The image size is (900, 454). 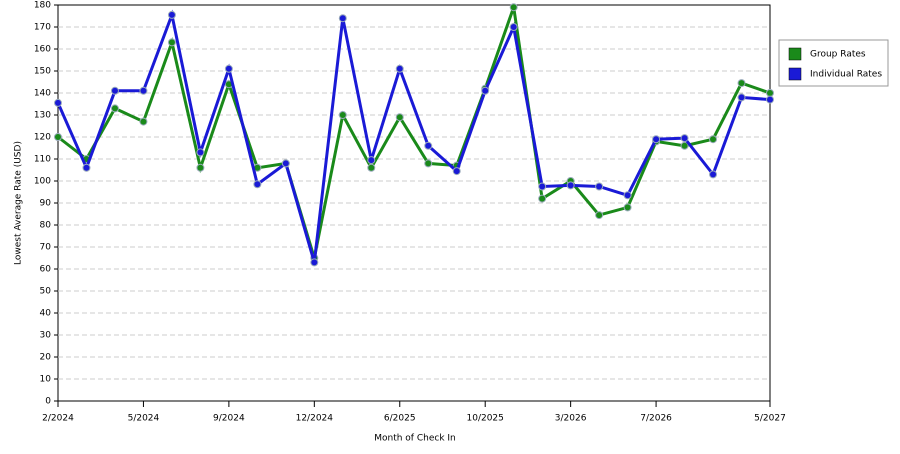 What do you see at coordinates (571, 419) in the screenshot?
I see `x-tick-label: 3/2026` at bounding box center [571, 419].